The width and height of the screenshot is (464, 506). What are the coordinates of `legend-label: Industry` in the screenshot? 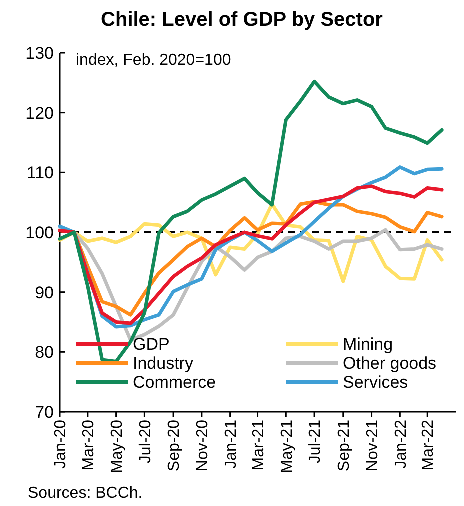 It's located at (163, 363).